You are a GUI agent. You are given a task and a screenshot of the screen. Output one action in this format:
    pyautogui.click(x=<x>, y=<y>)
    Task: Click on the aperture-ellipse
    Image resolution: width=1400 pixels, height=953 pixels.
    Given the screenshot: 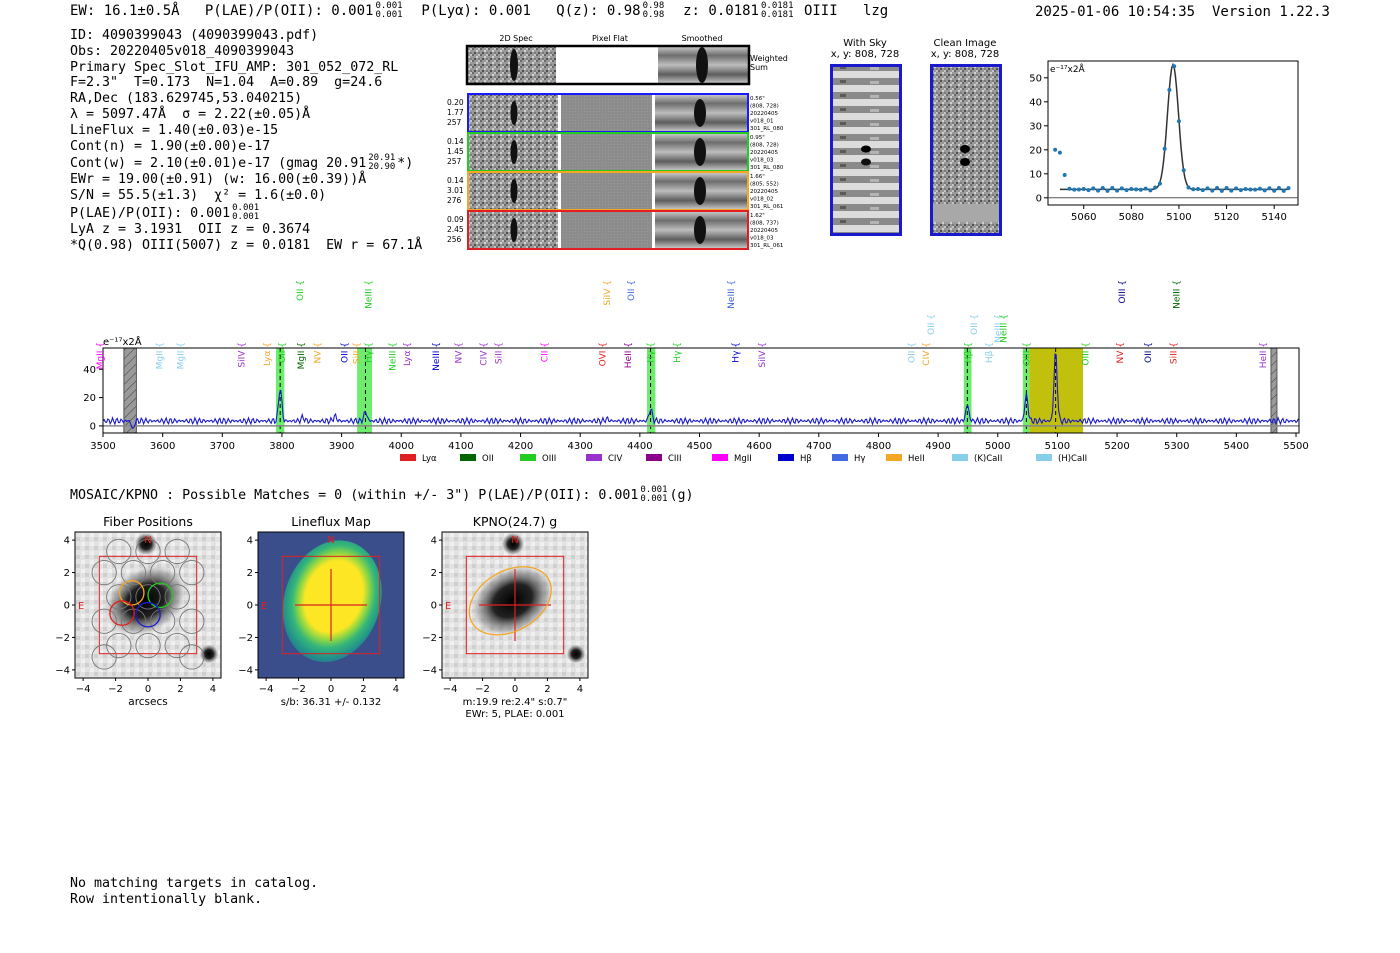 What is the action you would take?
    pyautogui.click(x=510, y=601)
    